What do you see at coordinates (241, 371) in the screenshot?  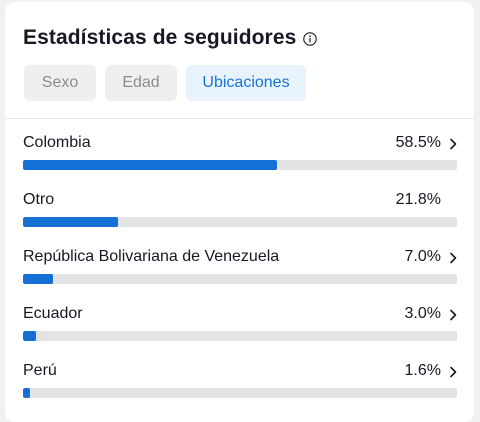 I see `location-row-header: Perú 1.6%` at bounding box center [241, 371].